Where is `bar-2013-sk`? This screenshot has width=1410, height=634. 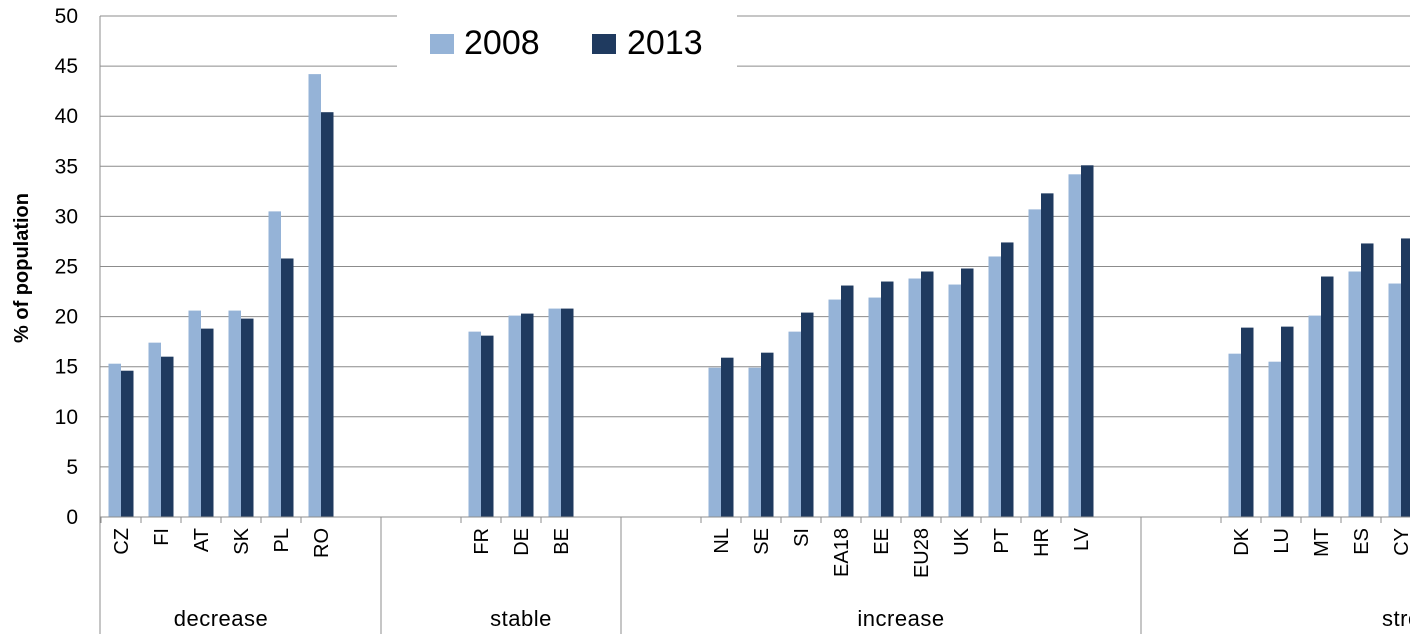 bar-2013-sk is located at coordinates (247, 417).